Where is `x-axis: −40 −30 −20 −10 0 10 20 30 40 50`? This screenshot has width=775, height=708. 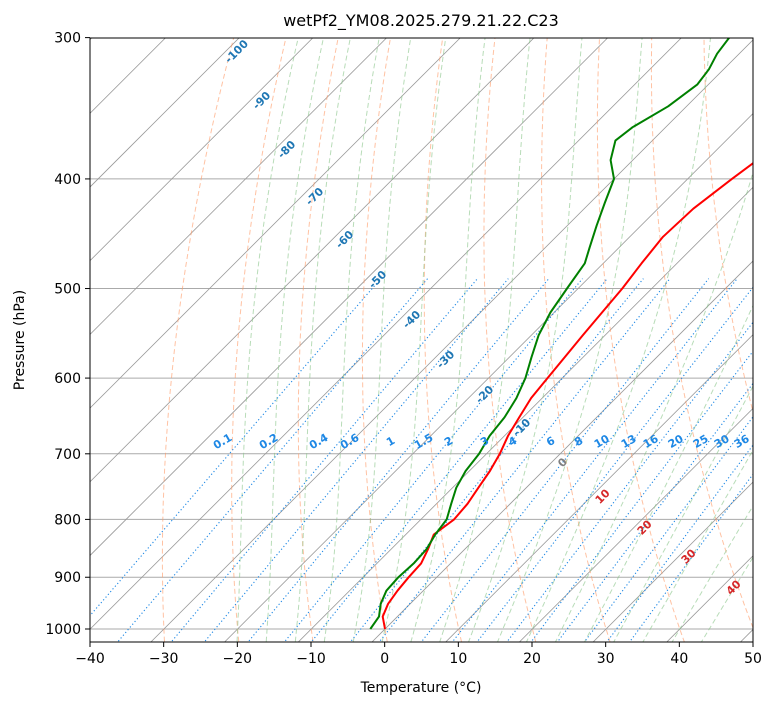 x-axis: −40 −30 −20 −10 0 10 20 30 40 50 is located at coordinates (418, 654).